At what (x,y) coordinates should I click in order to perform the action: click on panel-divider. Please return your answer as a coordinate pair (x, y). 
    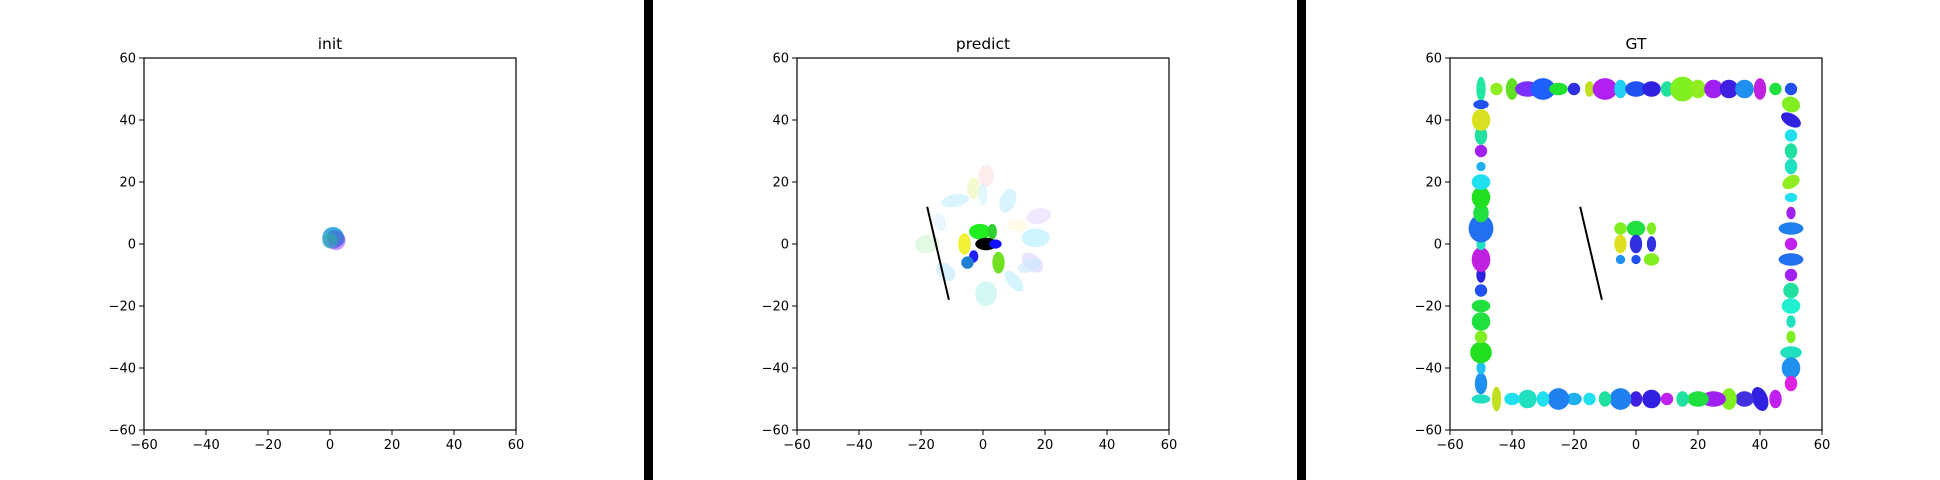
    Looking at the image, I should click on (648, 240).